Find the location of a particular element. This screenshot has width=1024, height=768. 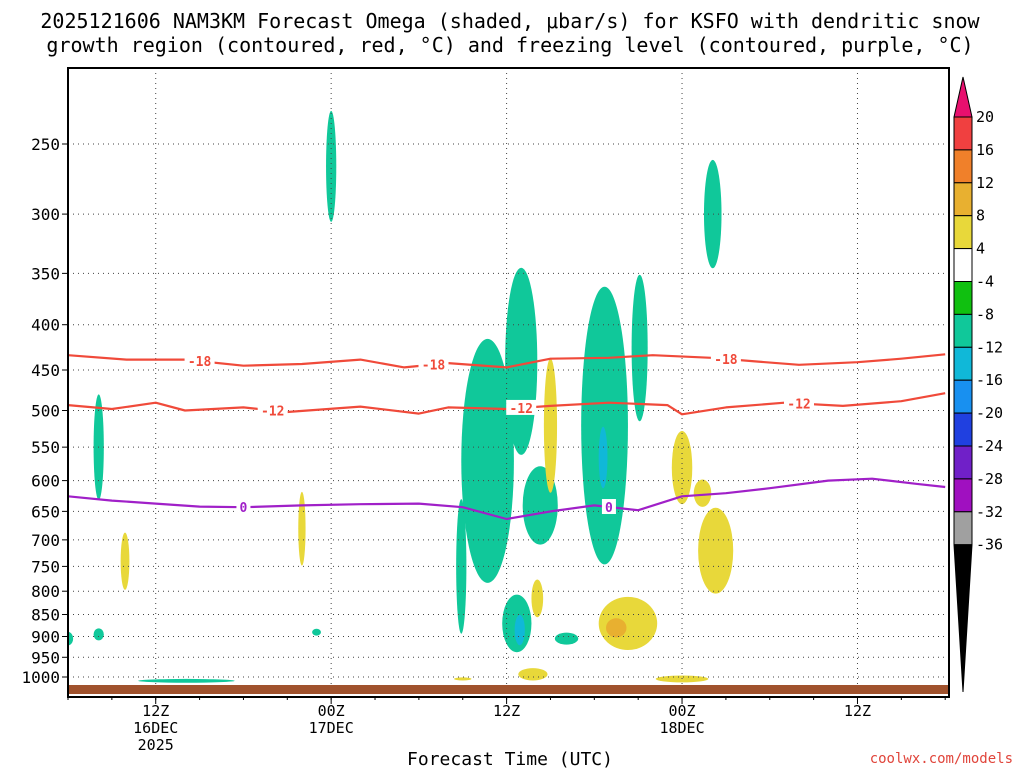

colorbar-label-5: -4 is located at coordinates (985, 282).